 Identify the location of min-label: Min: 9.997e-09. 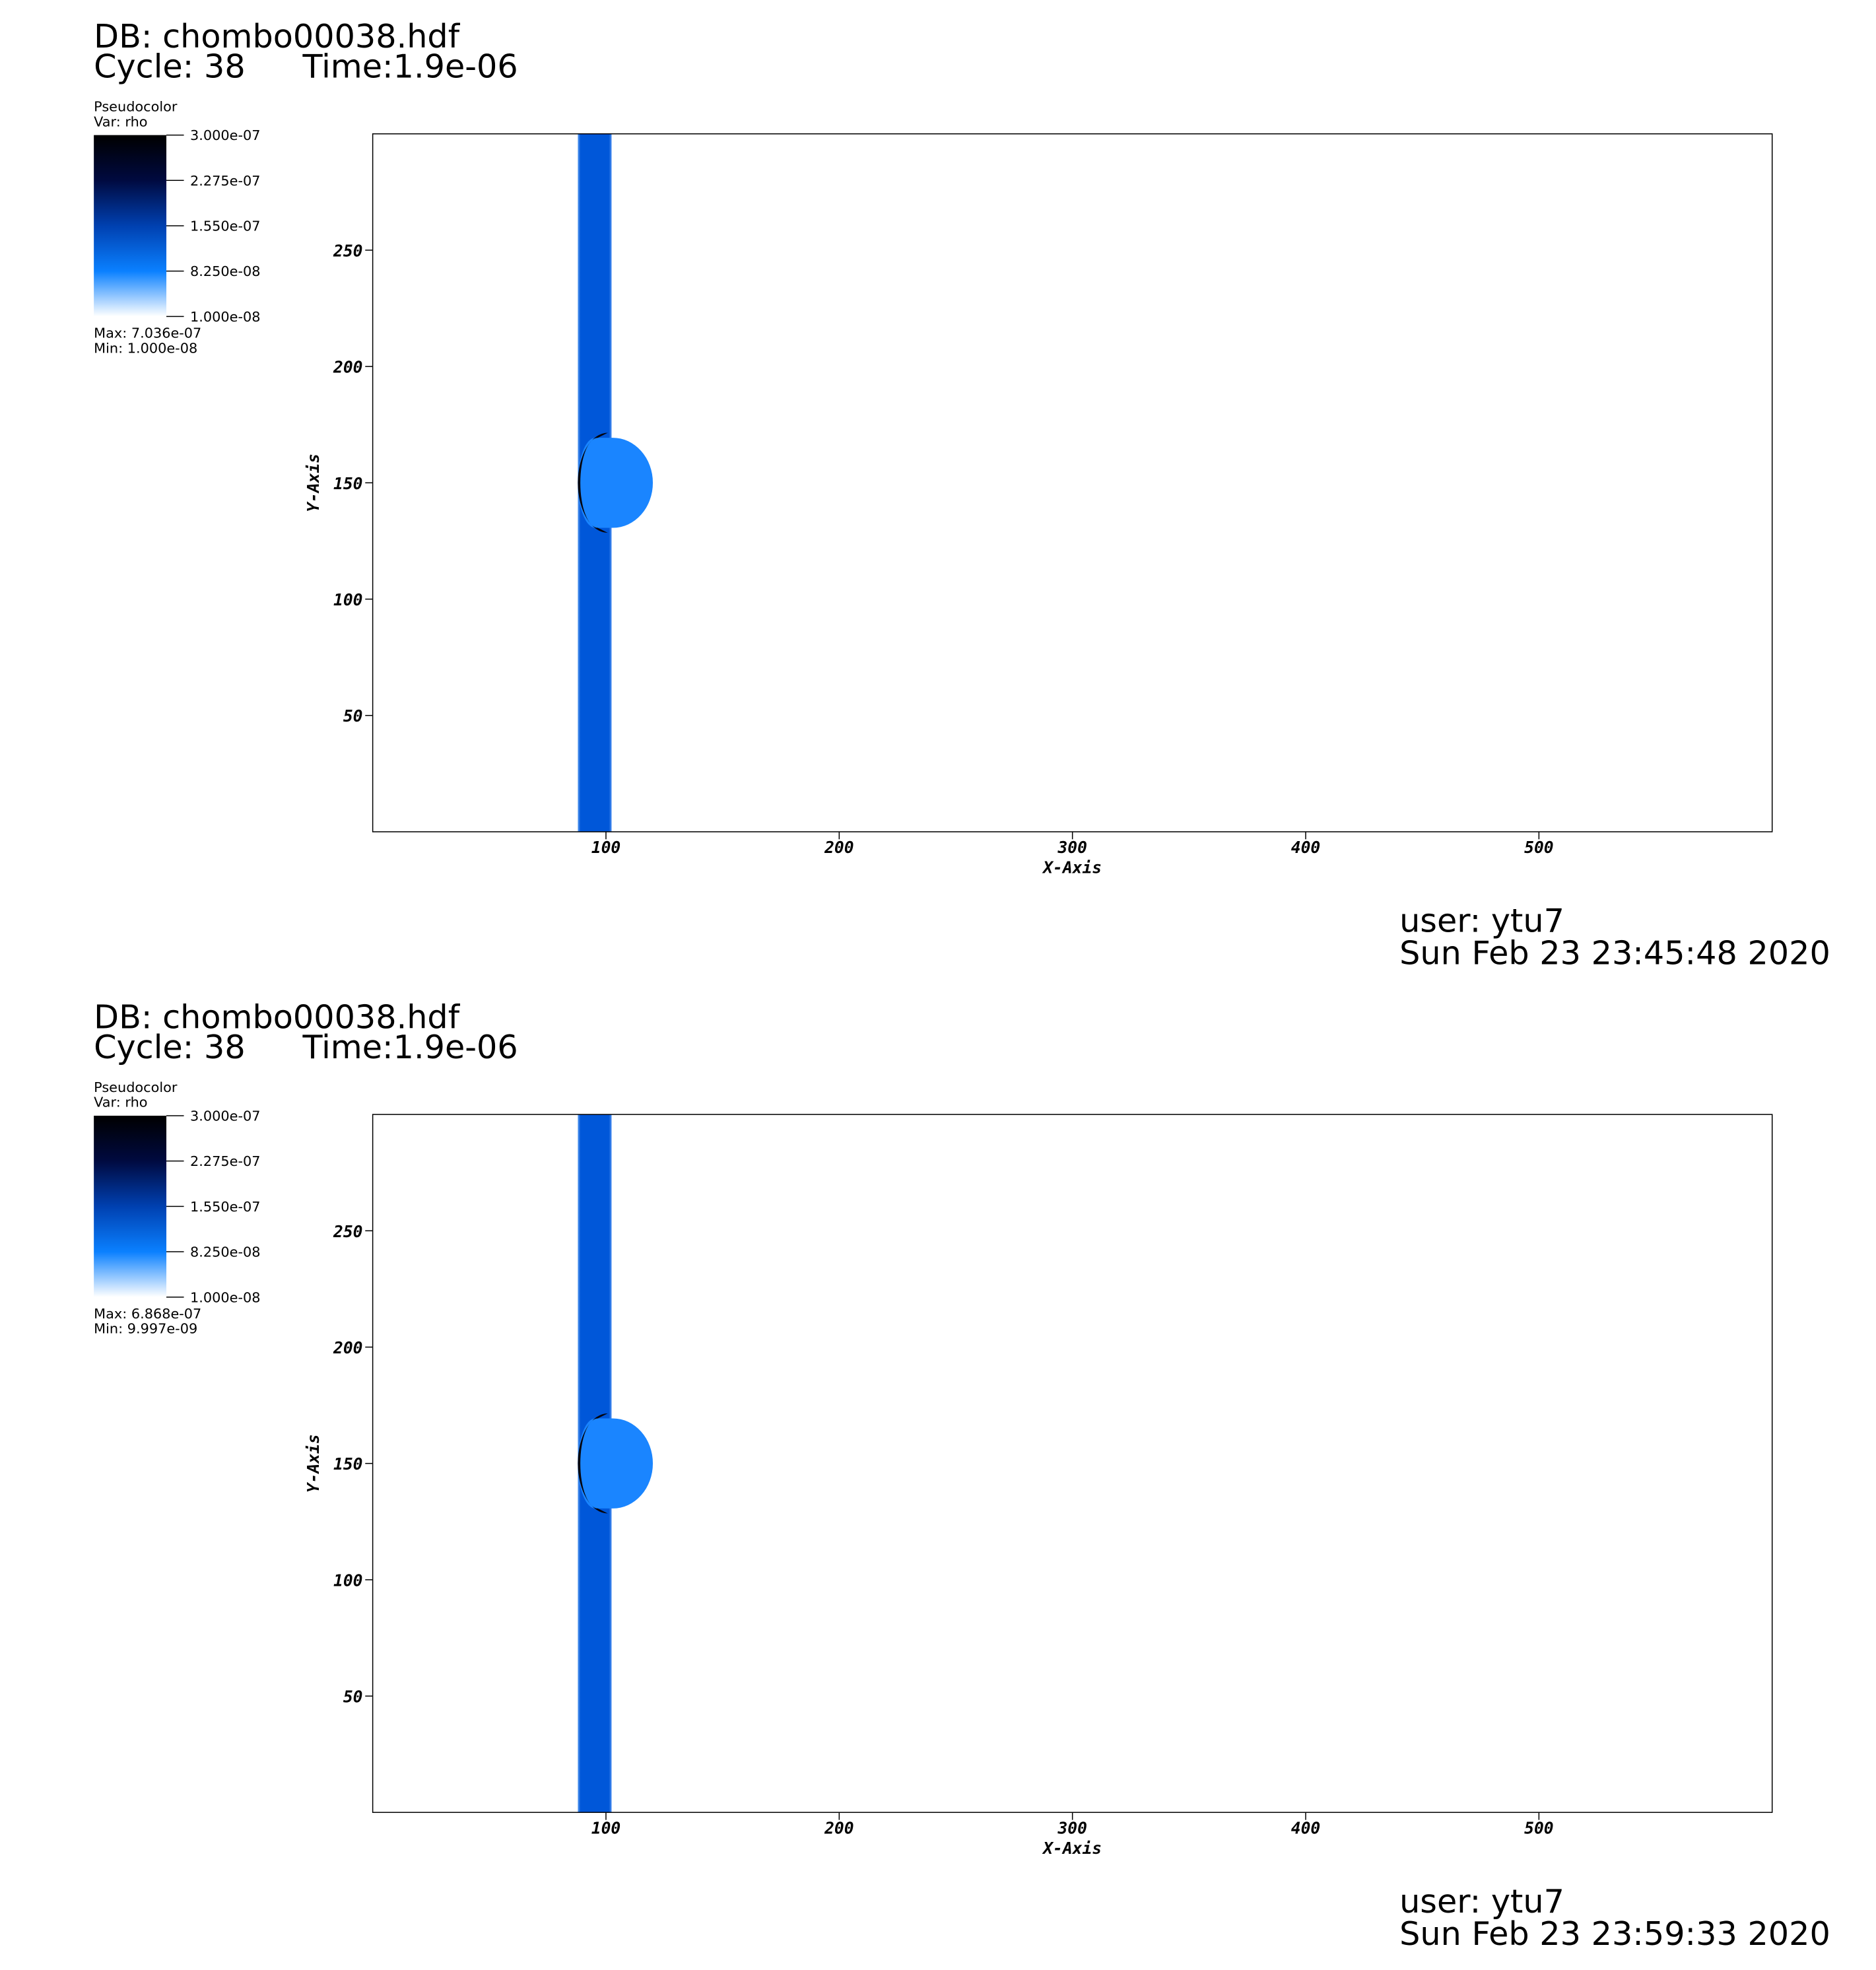
(145, 1329).